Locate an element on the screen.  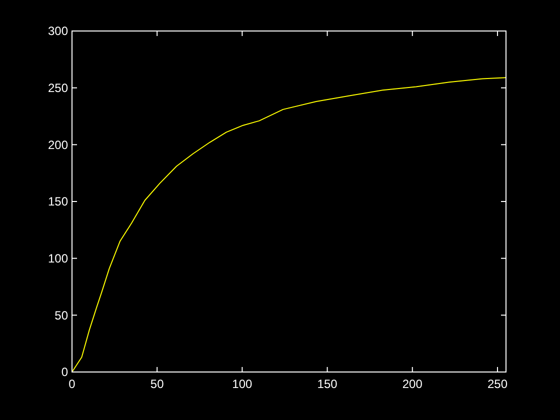
y-tick-label: 150 is located at coordinates (58, 201).